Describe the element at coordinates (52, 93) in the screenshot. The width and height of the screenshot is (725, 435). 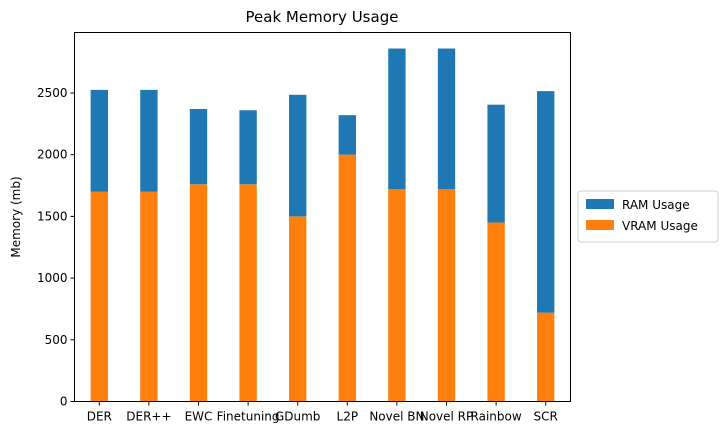
I see `y-tick-label: 2500` at that location.